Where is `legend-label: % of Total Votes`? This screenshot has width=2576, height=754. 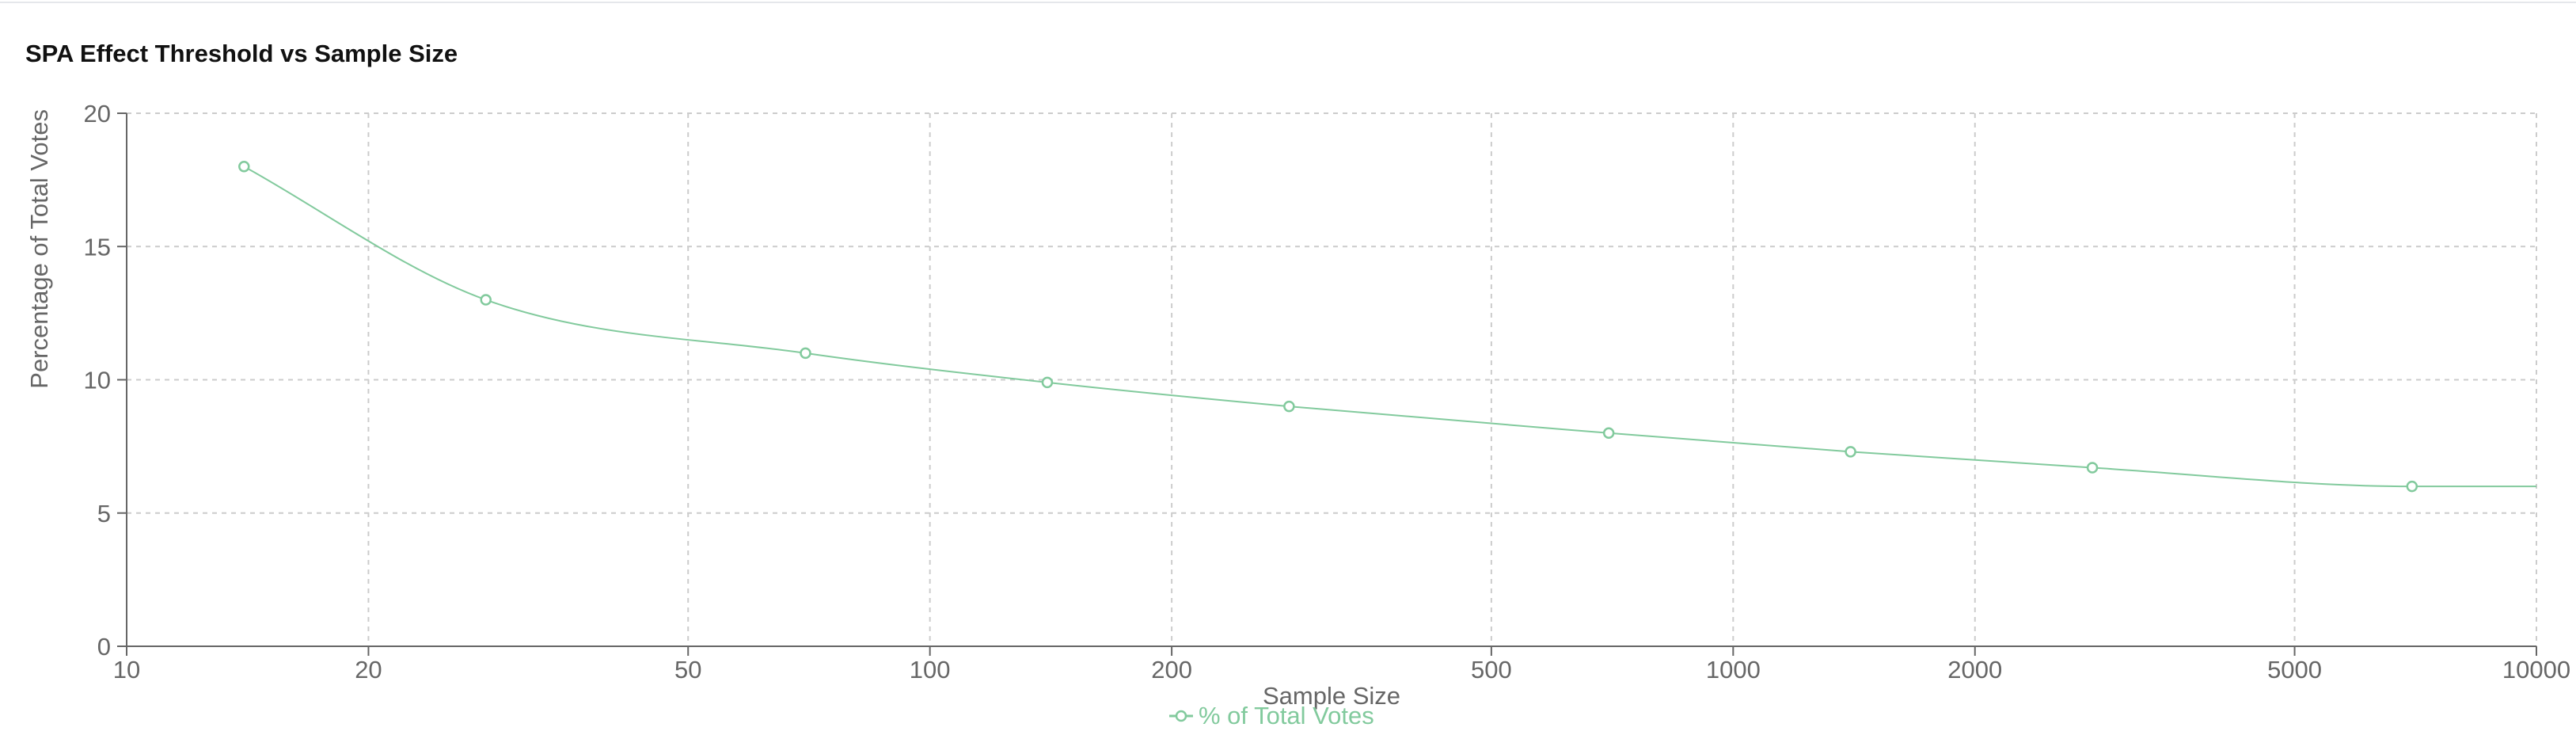 legend-label: % of Total Votes is located at coordinates (1286, 715).